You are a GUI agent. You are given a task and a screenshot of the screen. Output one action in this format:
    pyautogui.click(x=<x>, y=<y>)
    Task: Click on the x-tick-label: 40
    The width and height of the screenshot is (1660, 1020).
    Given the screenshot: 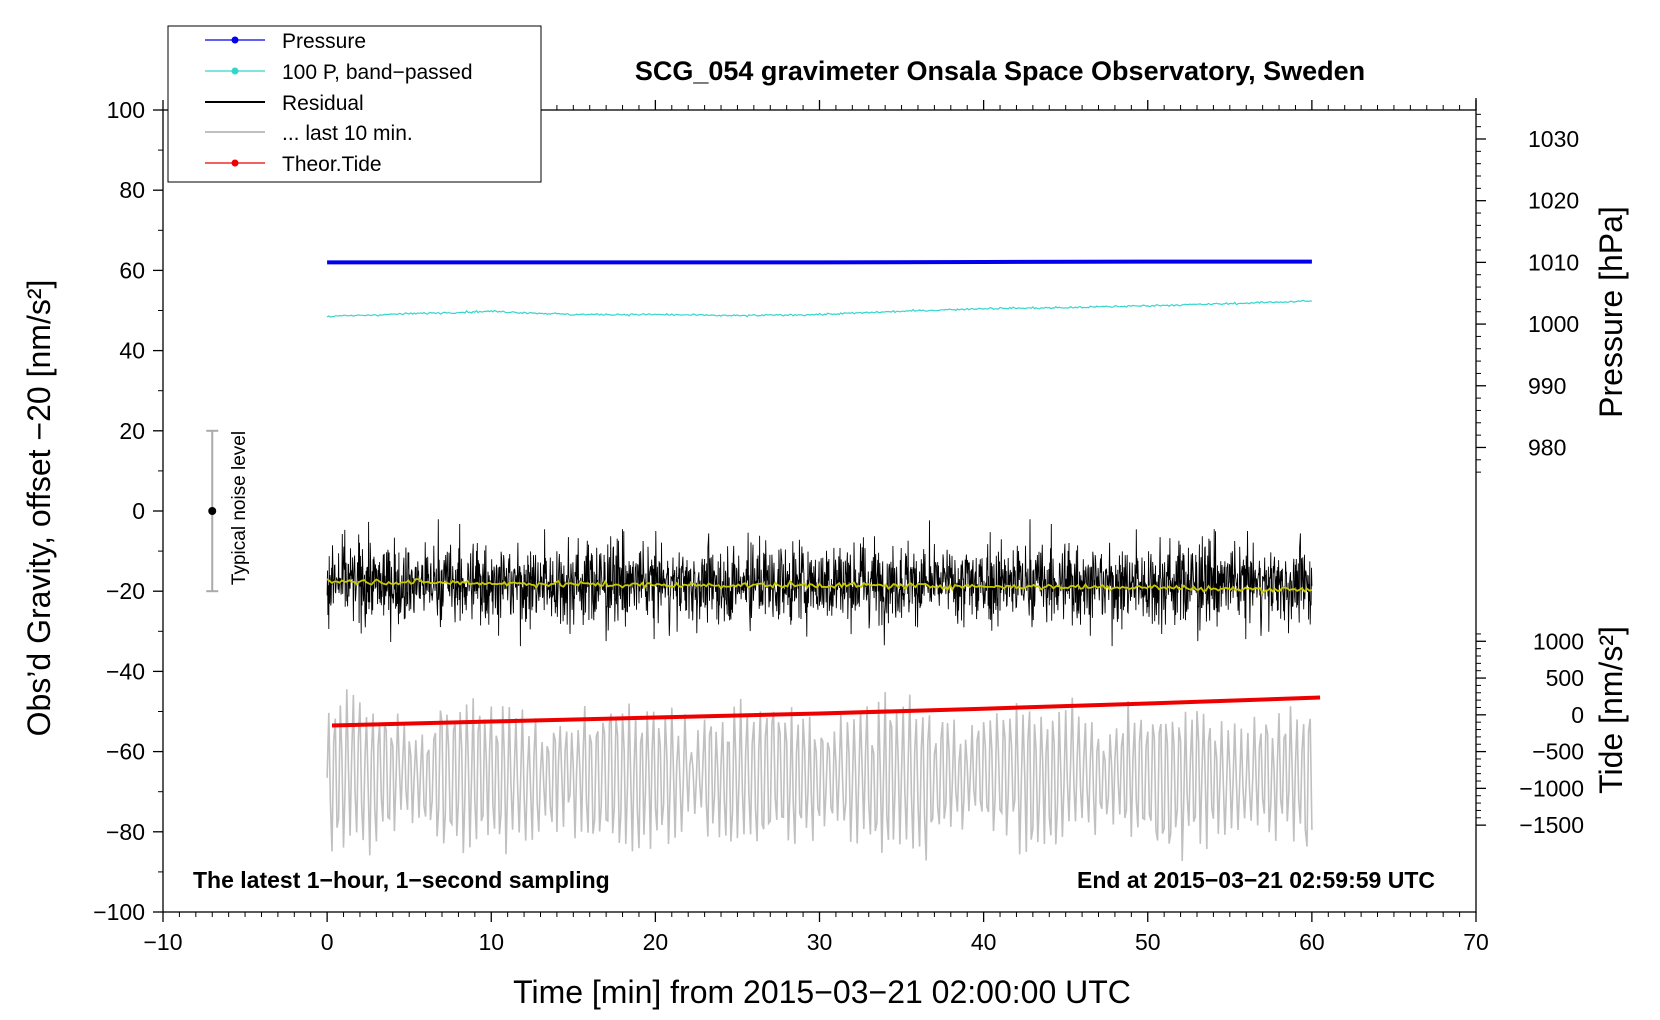 What is the action you would take?
    pyautogui.click(x=984, y=942)
    